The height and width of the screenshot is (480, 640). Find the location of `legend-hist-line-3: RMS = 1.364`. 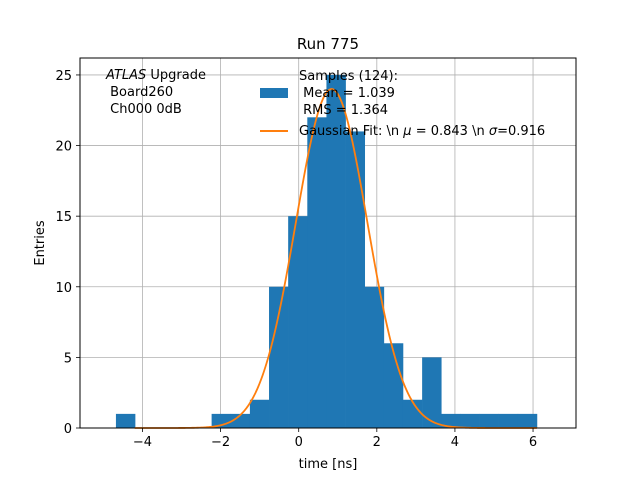

legend-hist-line-3: RMS = 1.364 is located at coordinates (343, 110).